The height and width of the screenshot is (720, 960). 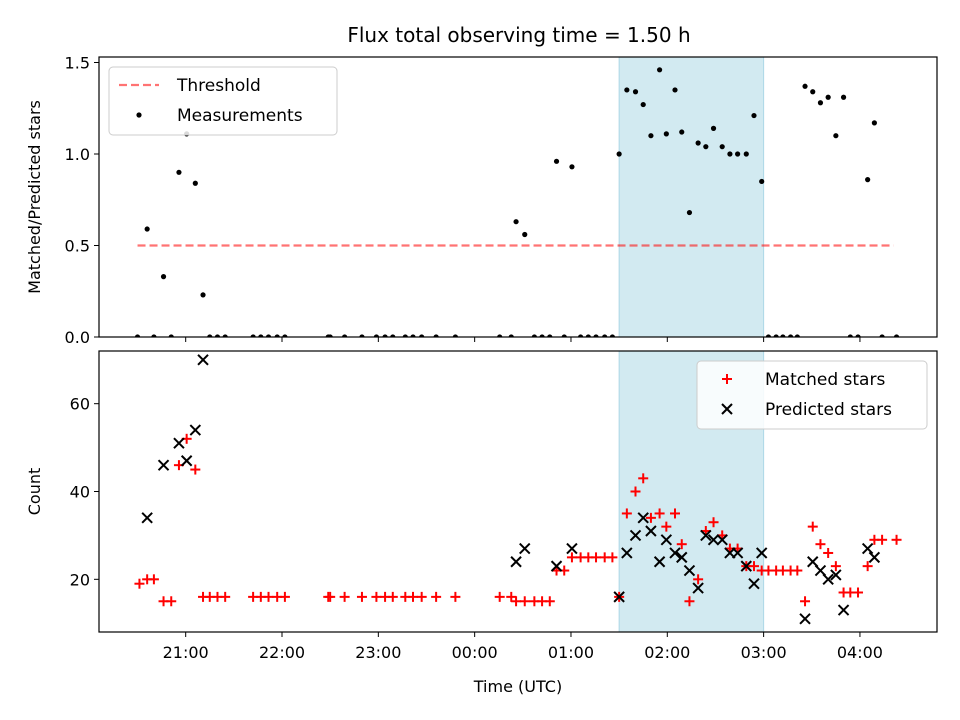 I want to click on legend-label: Matched stars, so click(x=825, y=380).